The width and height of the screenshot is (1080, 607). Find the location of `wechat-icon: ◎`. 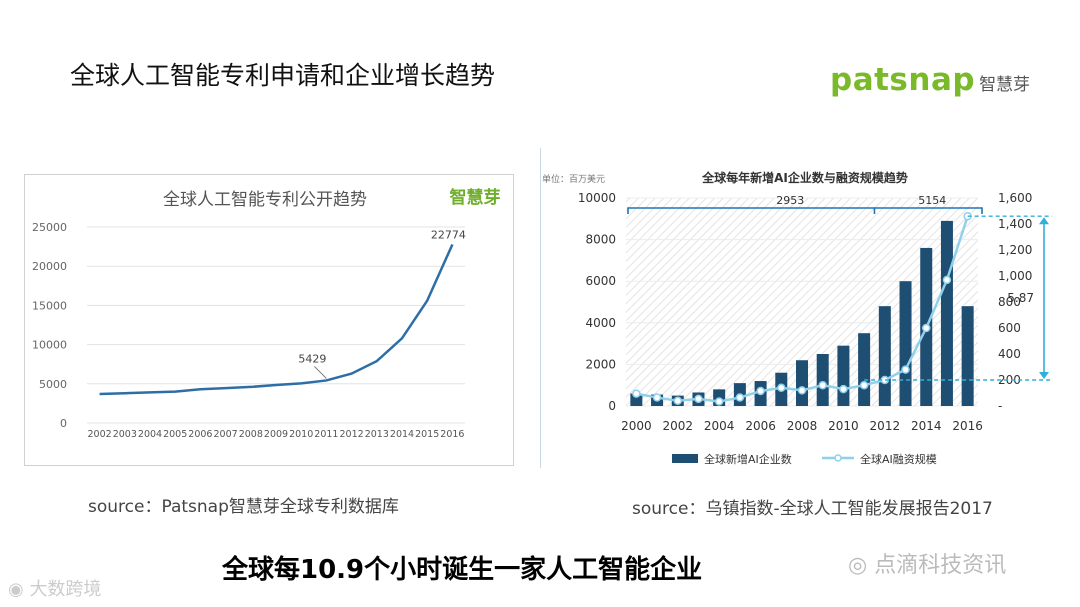

wechat-icon: ◎ is located at coordinates (861, 565).